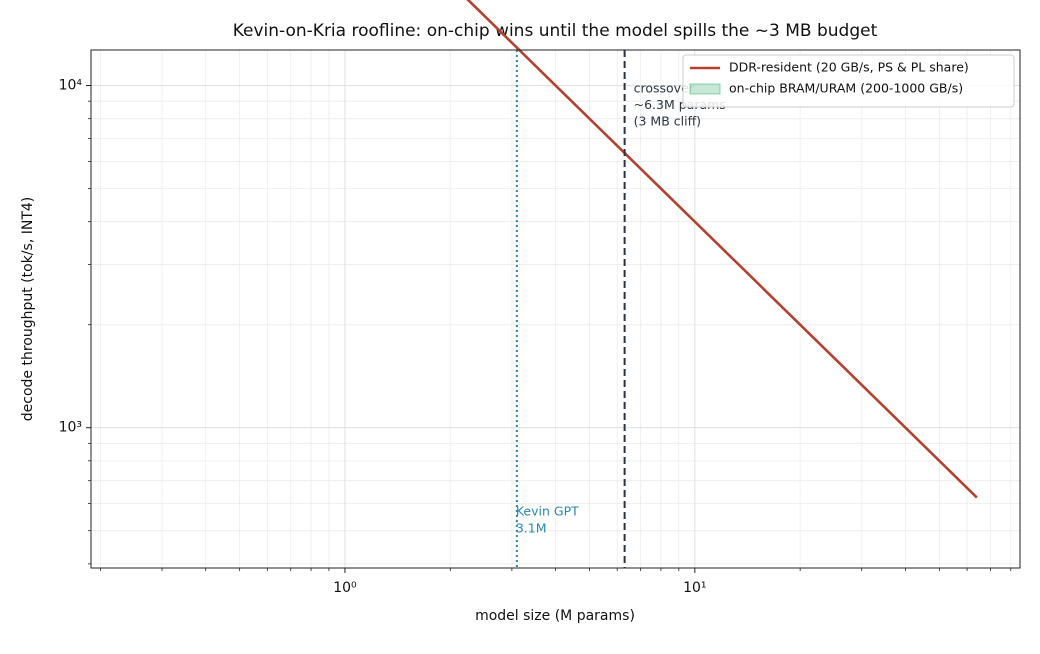 The width and height of the screenshot is (1040, 654). What do you see at coordinates (547, 511) in the screenshot?
I see `annotation: Kevin GPT` at bounding box center [547, 511].